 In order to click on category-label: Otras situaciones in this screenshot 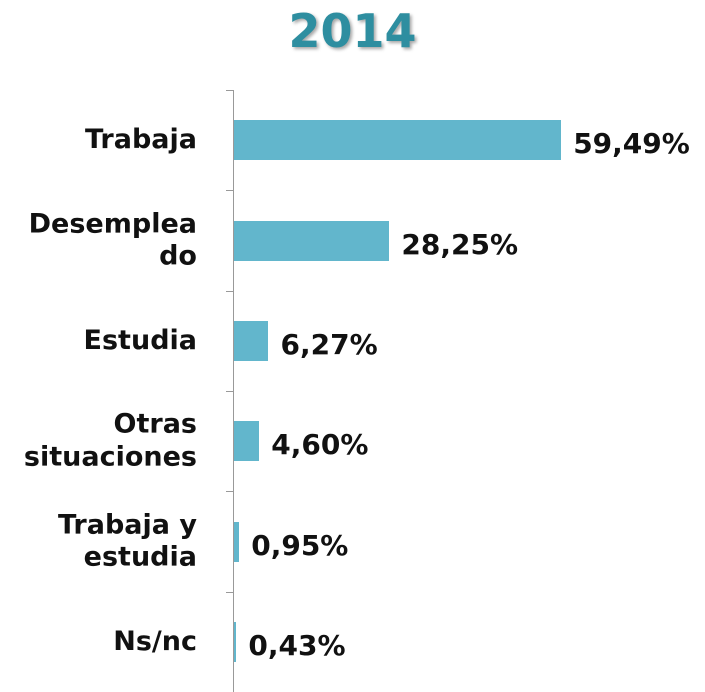, I will do `click(110, 440)`.